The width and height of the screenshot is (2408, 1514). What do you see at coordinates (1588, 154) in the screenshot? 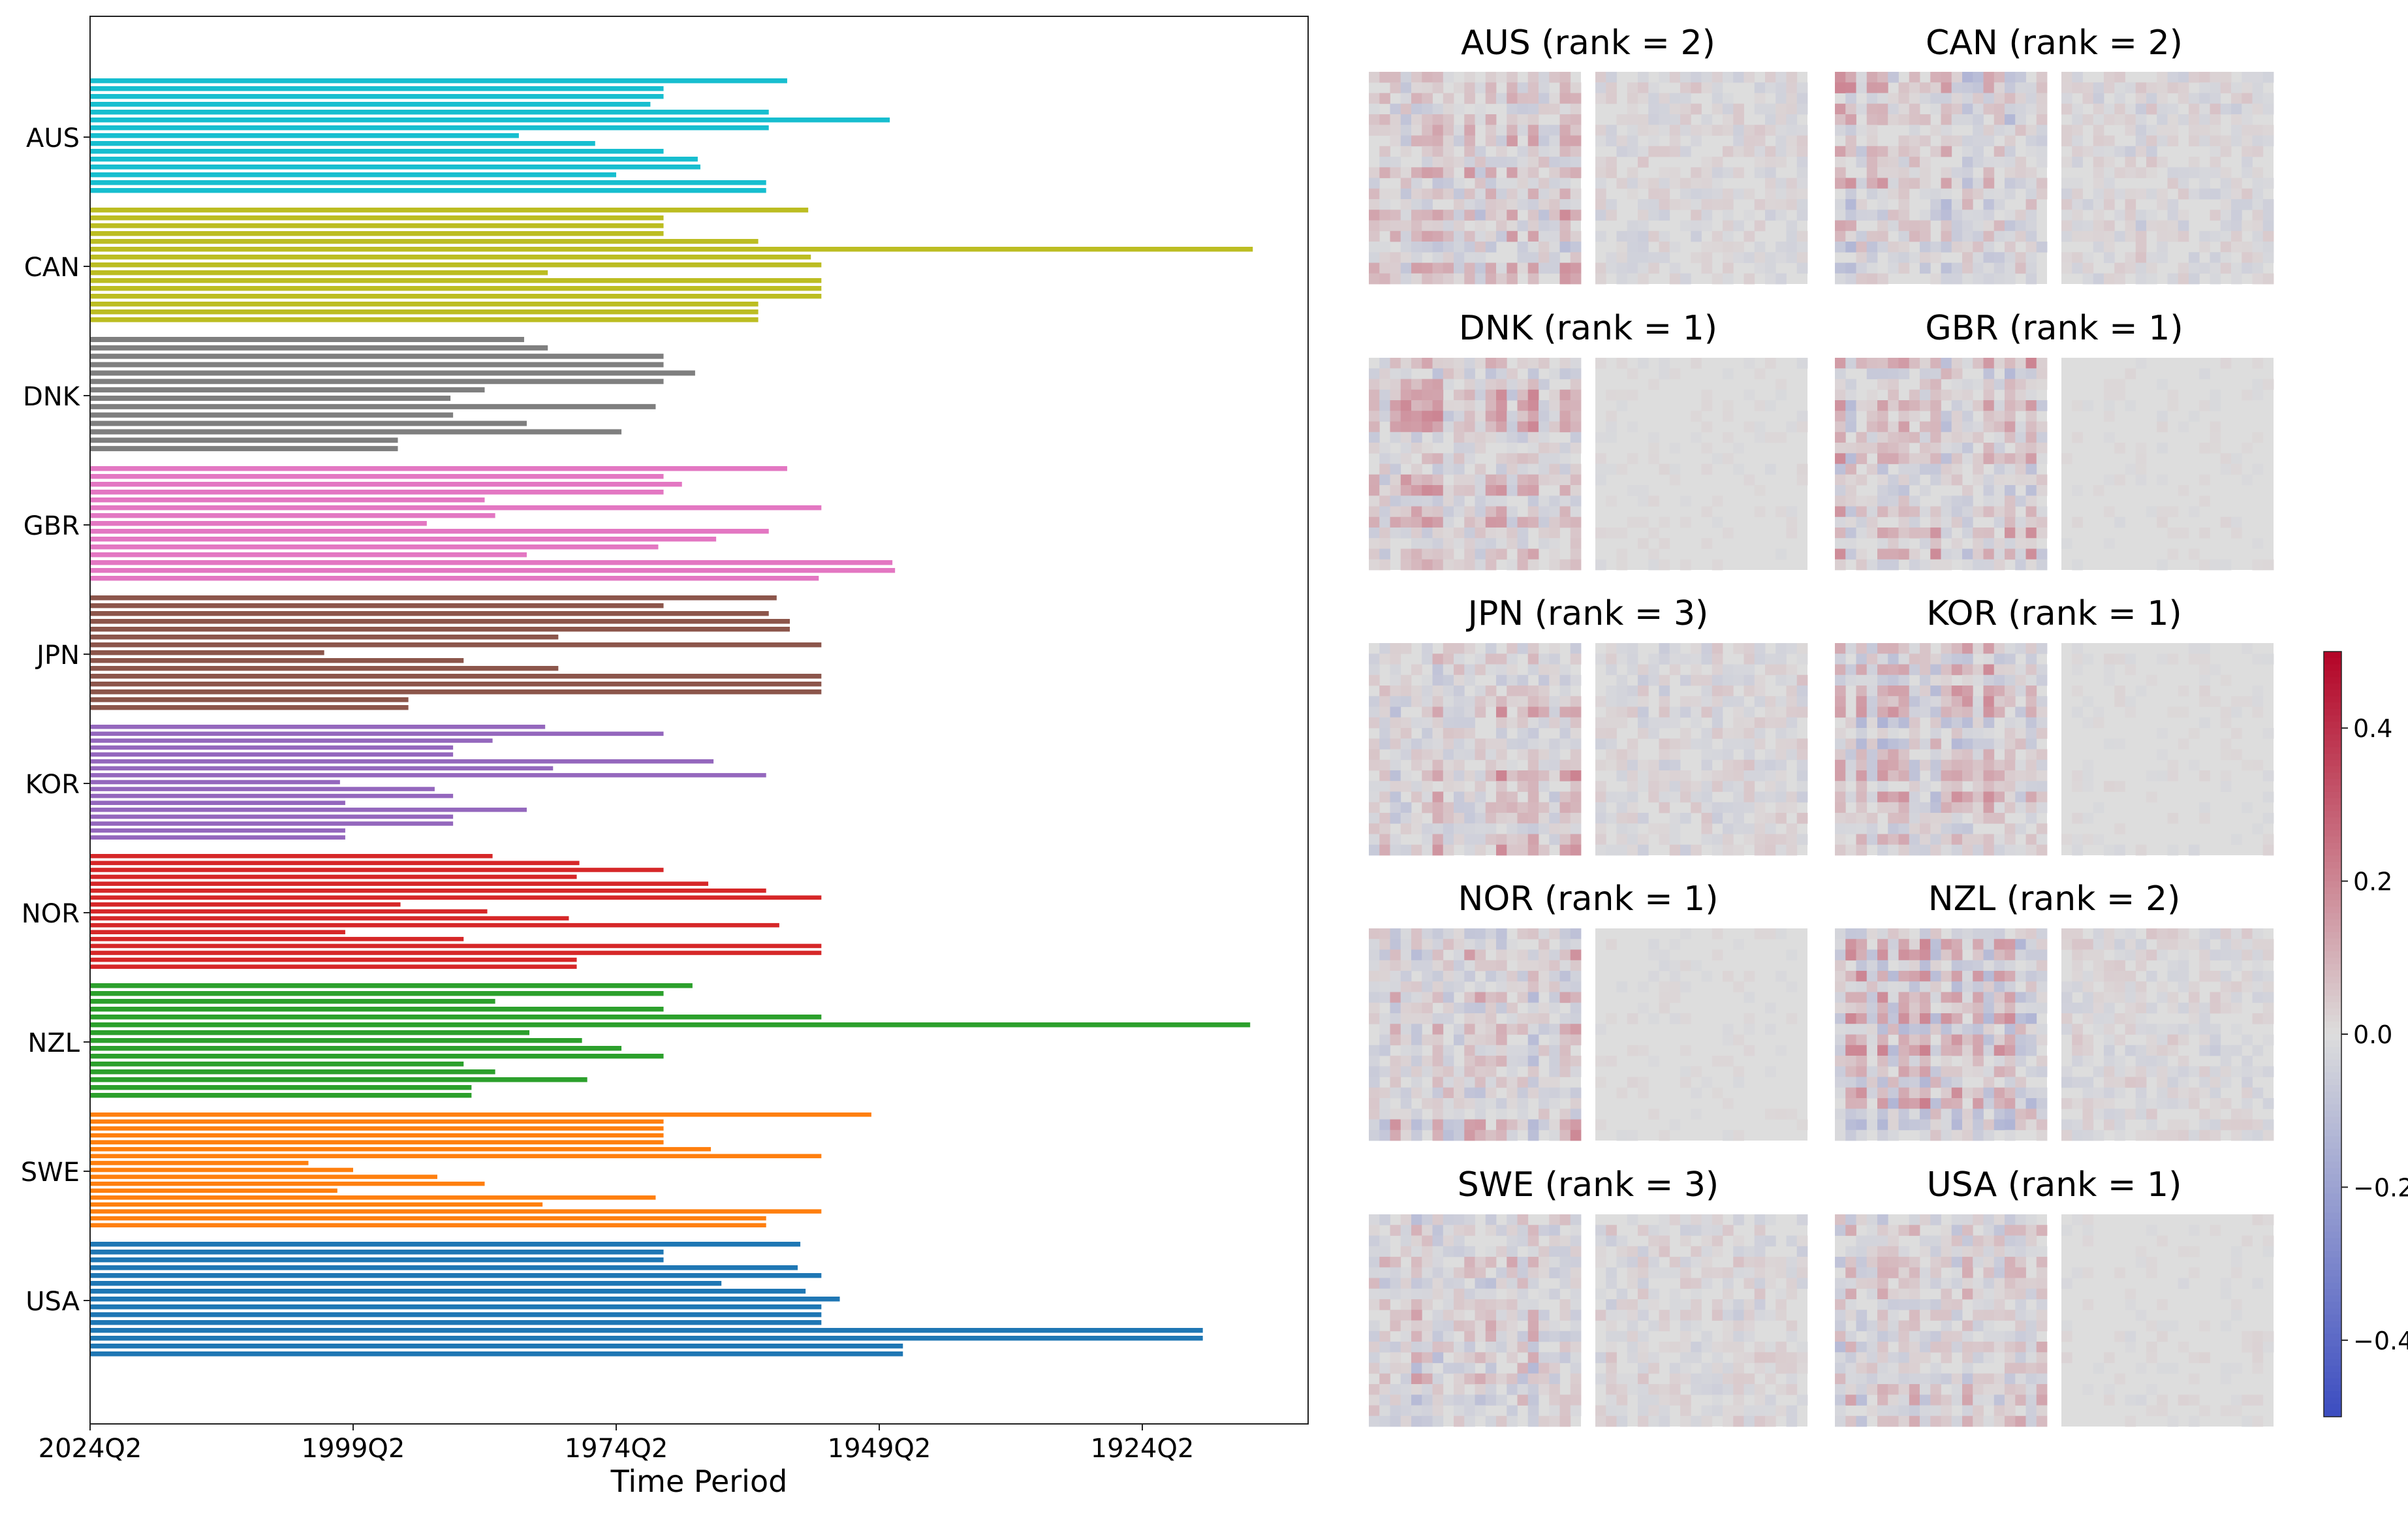
I see `heatmap-panel-aus: AUS (rank = 2)` at bounding box center [1588, 154].